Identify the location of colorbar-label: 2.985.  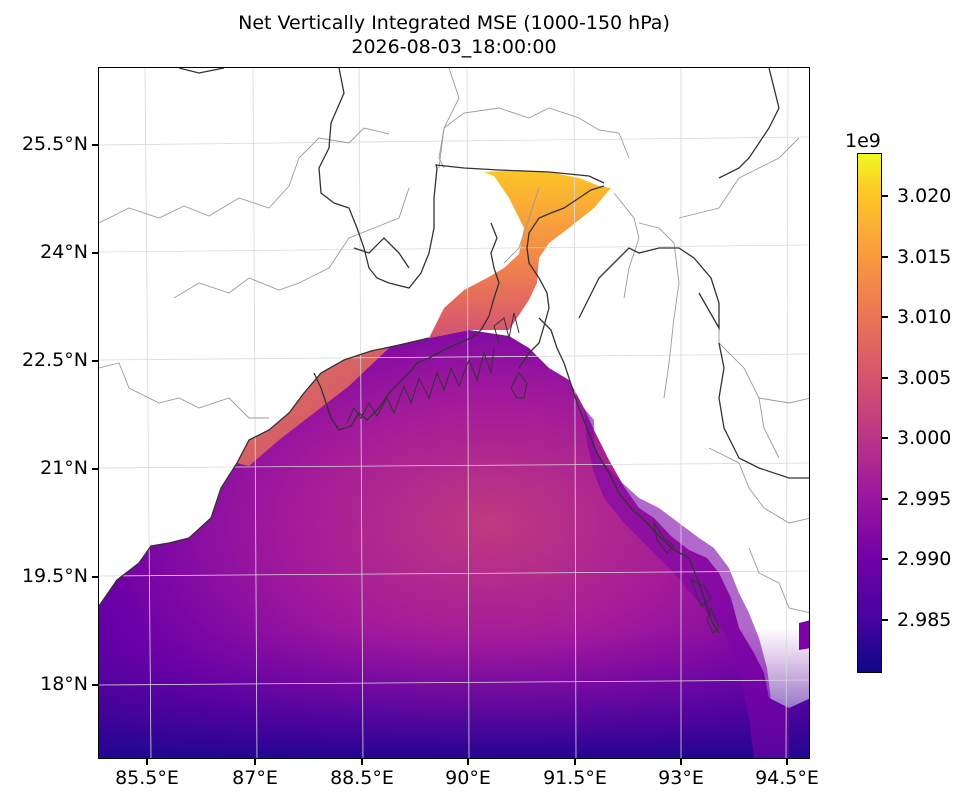
(924, 620).